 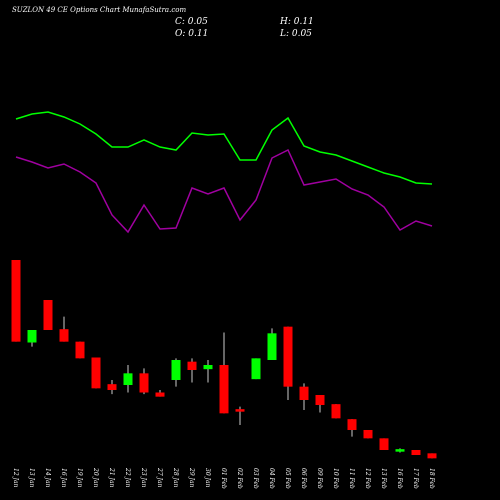 I want to click on x-tick-label: 16 Feb, so click(x=399, y=478).